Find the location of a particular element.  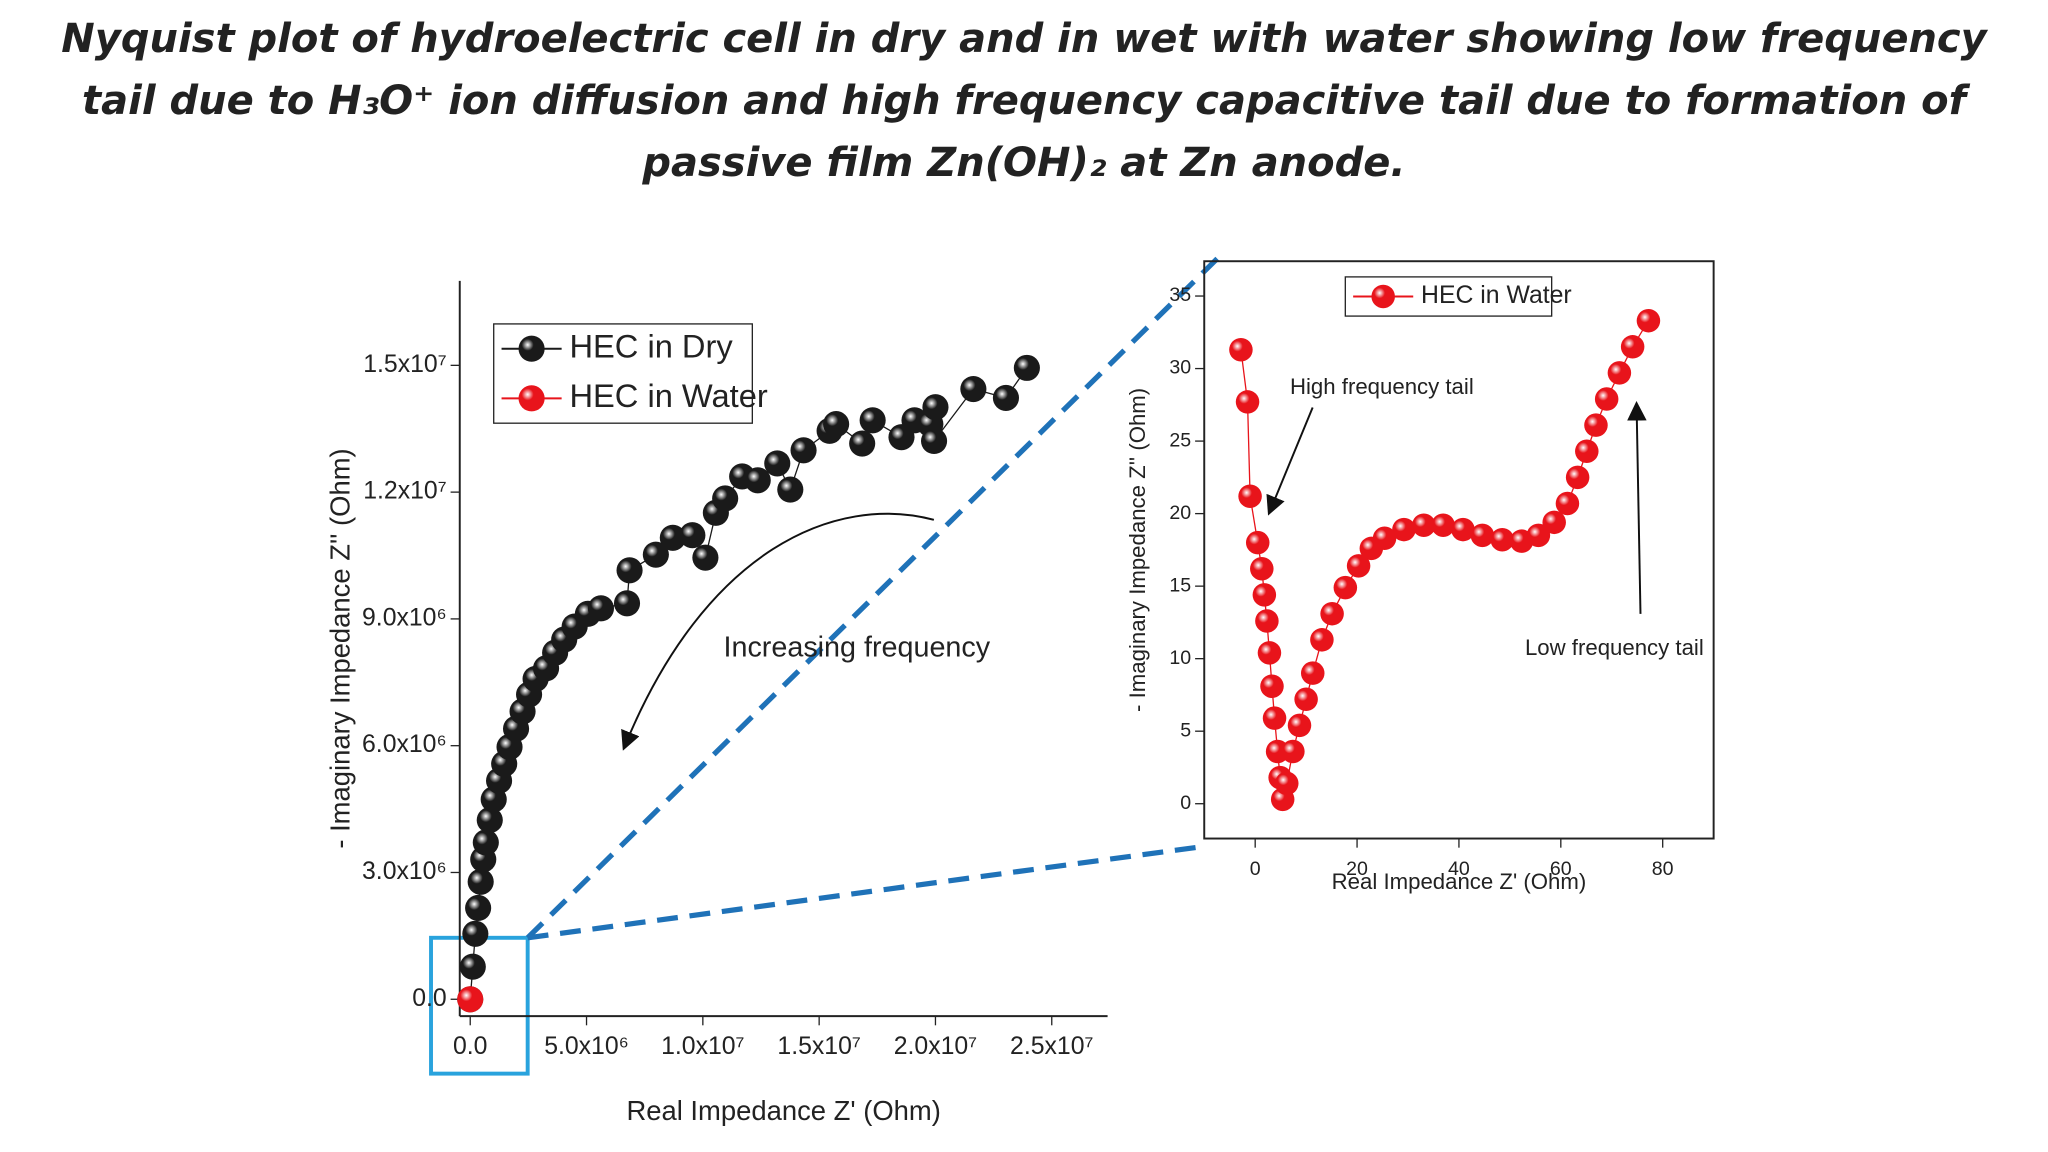

x-tick-label: 1.5x10⁷ is located at coordinates (818, 1046).